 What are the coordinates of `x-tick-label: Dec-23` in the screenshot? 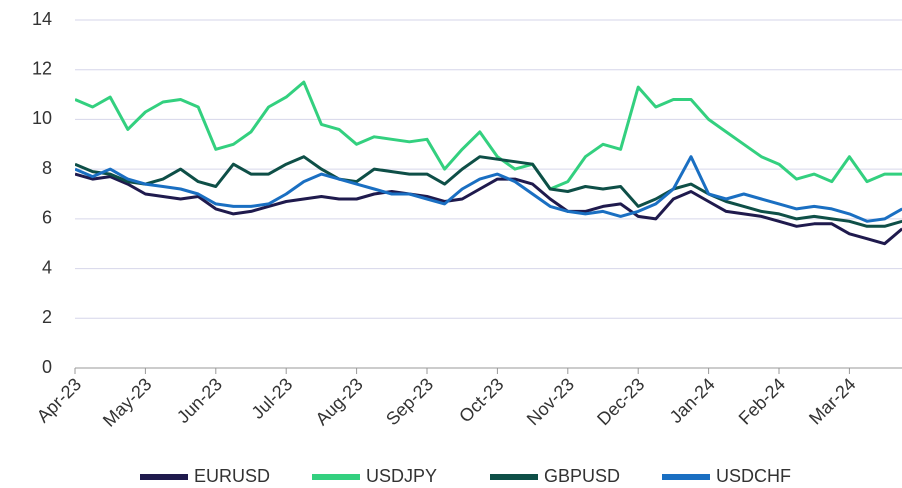 It's located at (620, 401).